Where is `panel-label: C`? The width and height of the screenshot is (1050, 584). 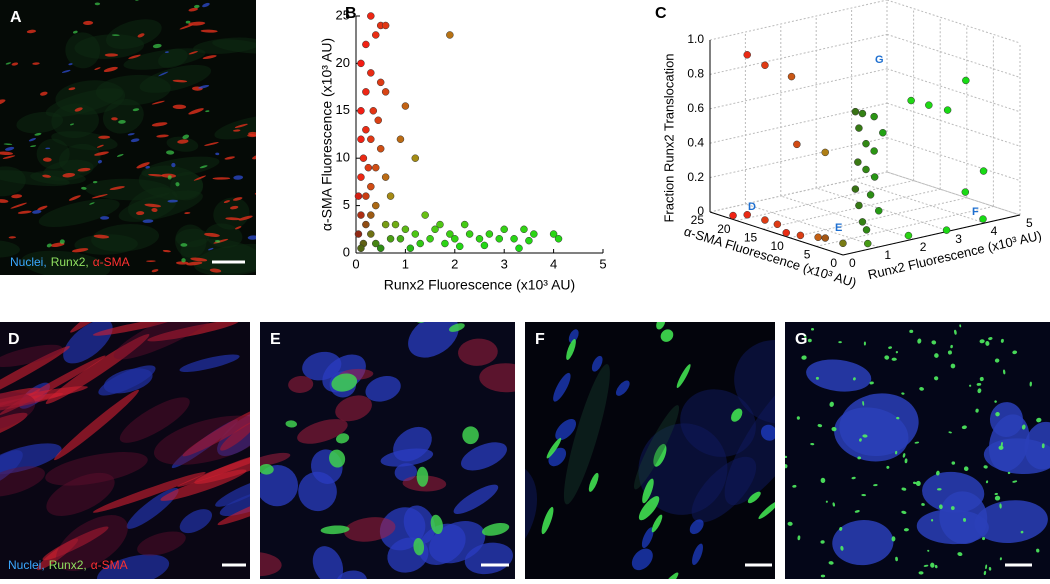
panel-label: C is located at coordinates (661, 13).